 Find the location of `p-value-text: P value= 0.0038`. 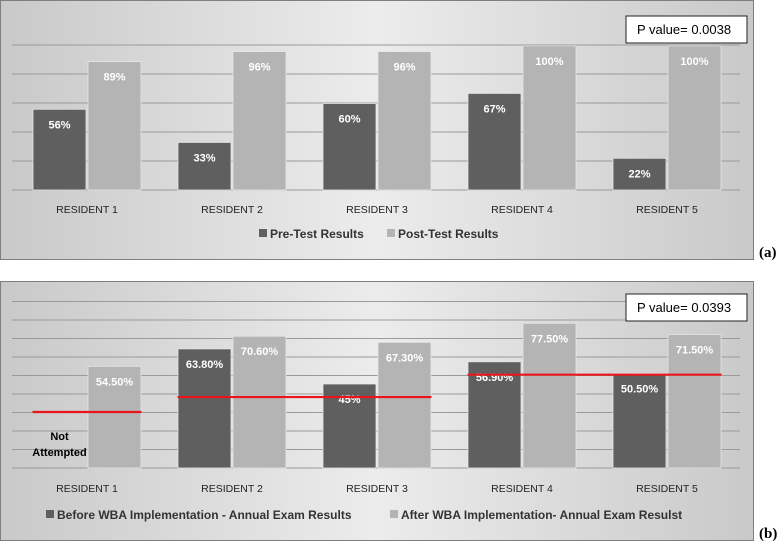

p-value-text: P value= 0.0038 is located at coordinates (684, 29).